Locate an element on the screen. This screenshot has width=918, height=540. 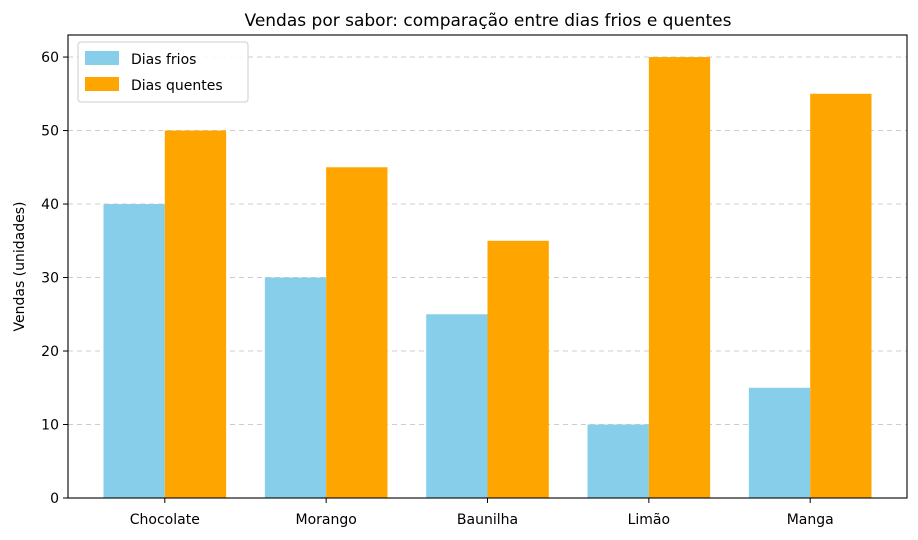
legend: Dias frios Dias quentes is located at coordinates (163, 72).